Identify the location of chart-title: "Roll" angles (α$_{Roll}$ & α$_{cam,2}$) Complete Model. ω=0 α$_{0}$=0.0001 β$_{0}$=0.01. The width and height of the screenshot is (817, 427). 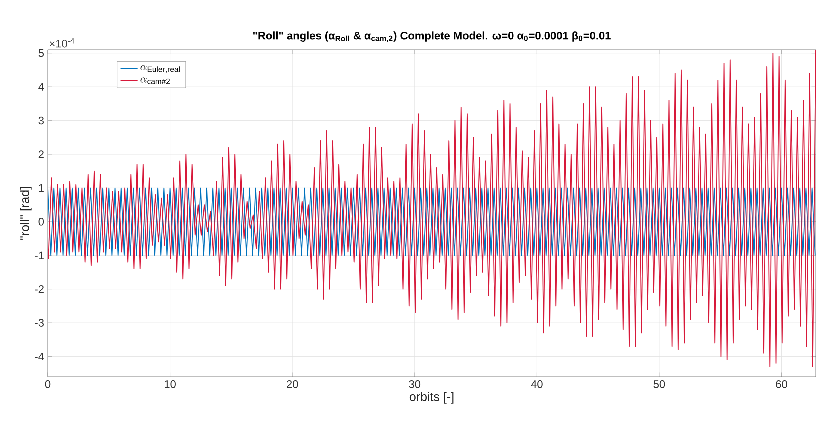
(432, 37).